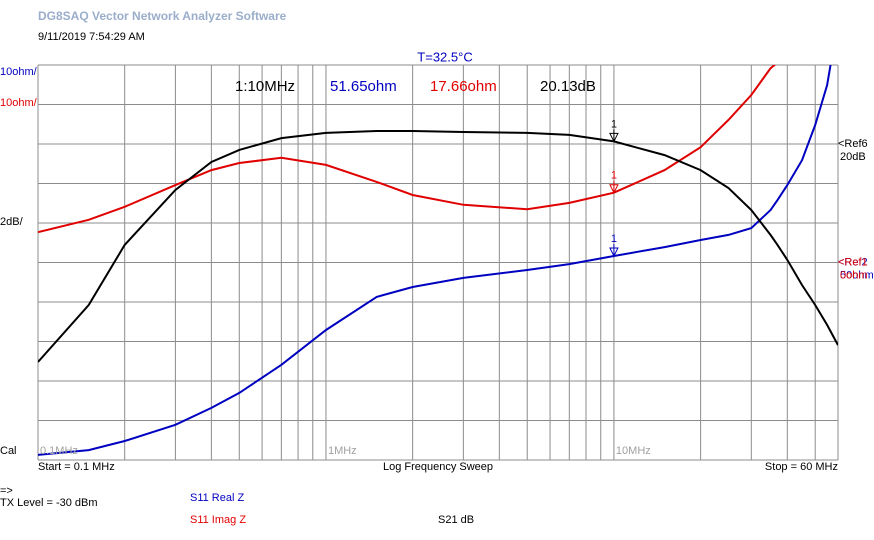  I want to click on x-tick-label: 10MHz, so click(633, 451).